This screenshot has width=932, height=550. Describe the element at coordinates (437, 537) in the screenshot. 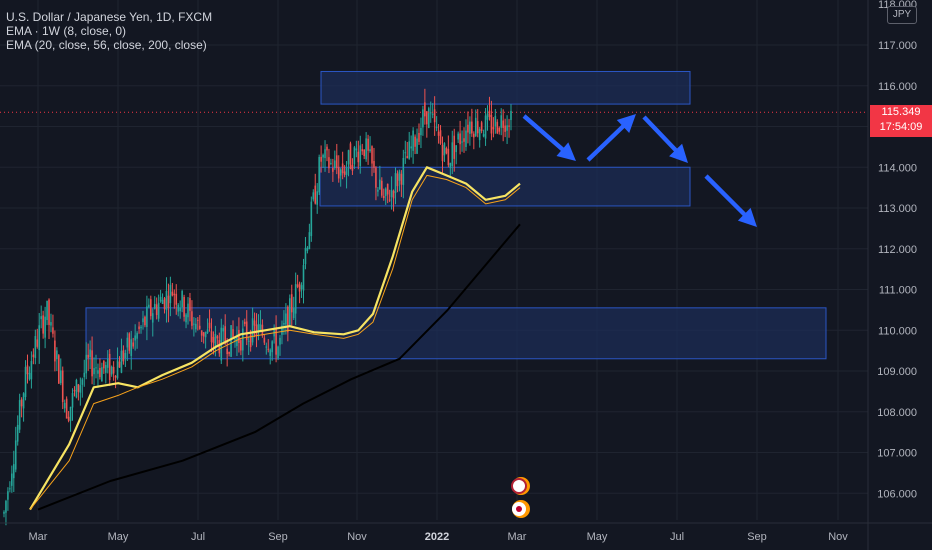

I see `time-tick-label: 2022` at that location.